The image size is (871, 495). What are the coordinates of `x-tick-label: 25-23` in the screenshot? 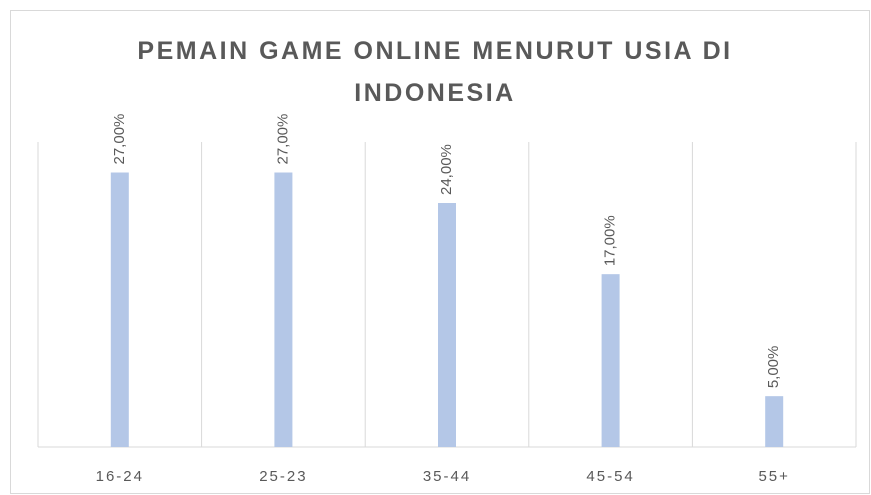 It's located at (283, 476).